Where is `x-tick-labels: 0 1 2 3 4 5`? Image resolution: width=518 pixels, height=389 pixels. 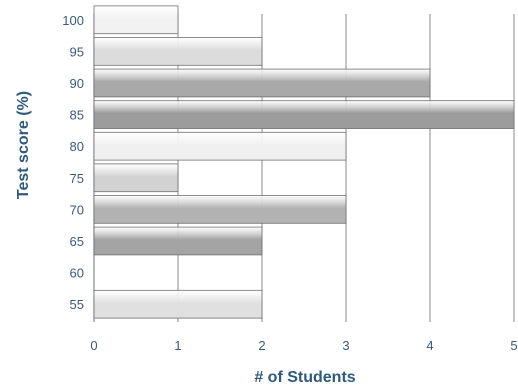
x-tick-labels: 0 1 2 3 4 5 is located at coordinates (303, 345).